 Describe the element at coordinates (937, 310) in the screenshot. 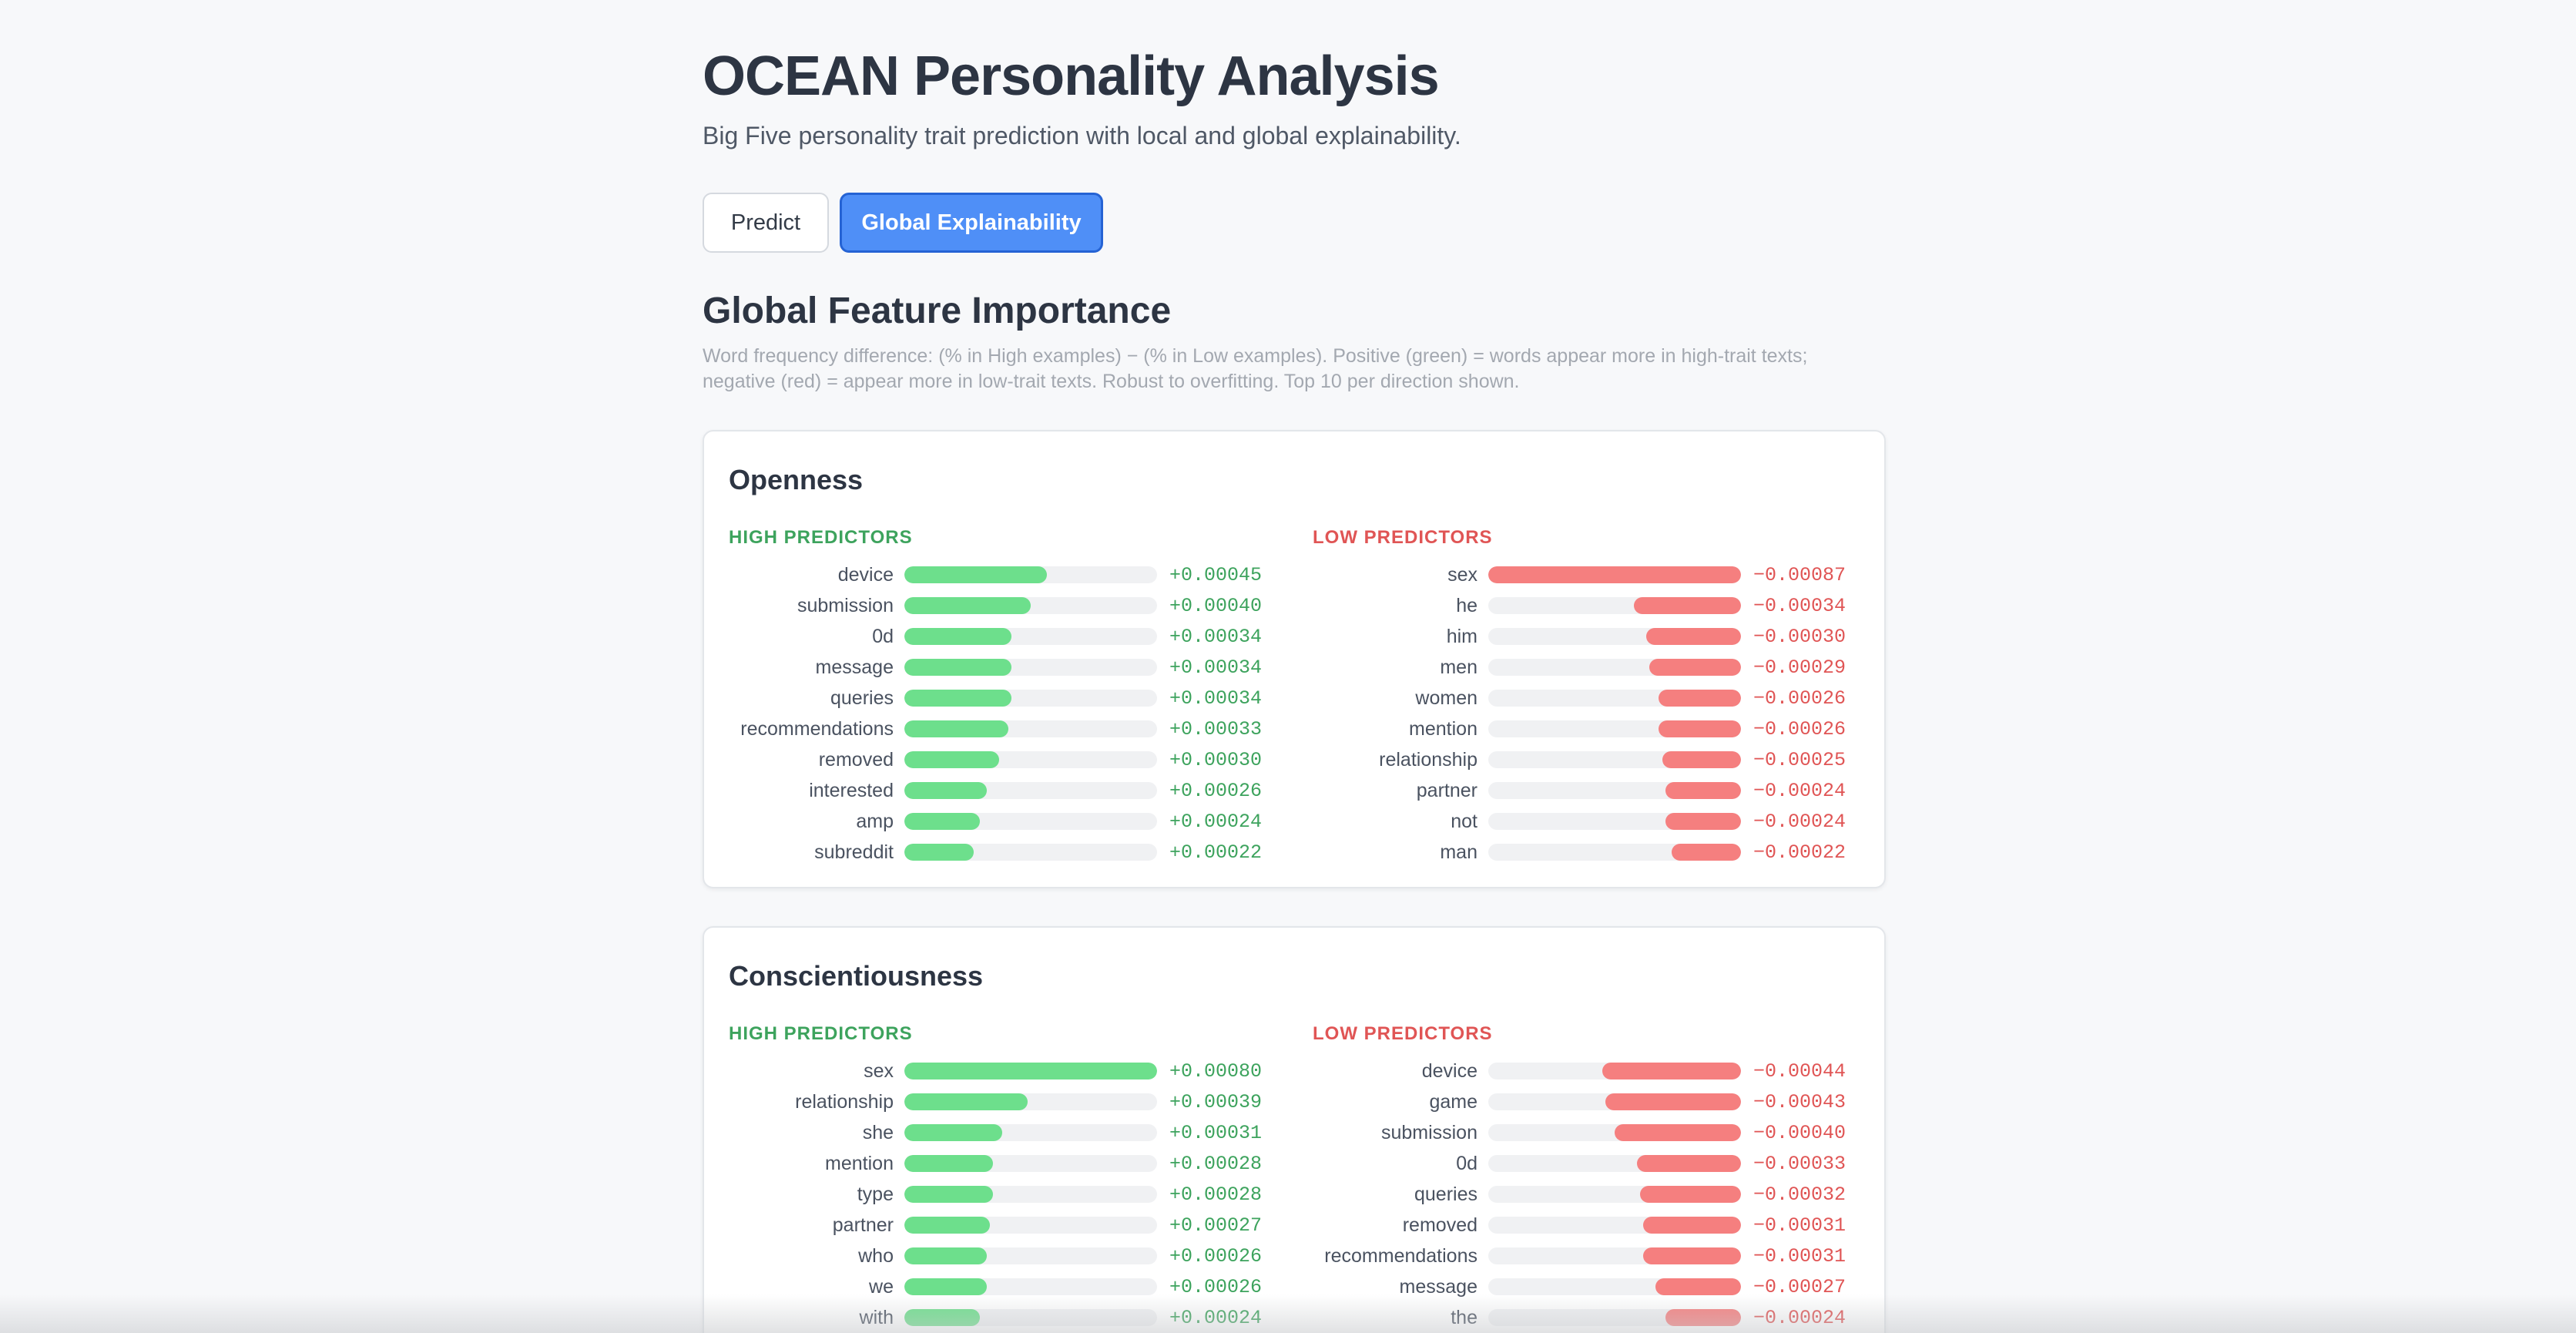

I see `section-title: Global Feature Importance` at that location.